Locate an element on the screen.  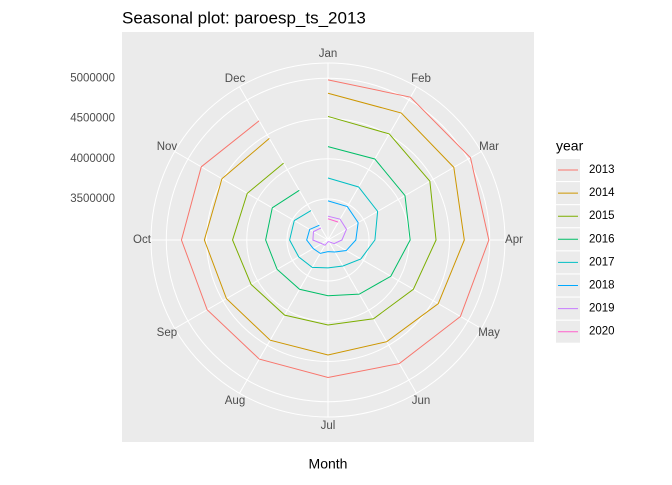
month-label: Sep is located at coordinates (167, 333).